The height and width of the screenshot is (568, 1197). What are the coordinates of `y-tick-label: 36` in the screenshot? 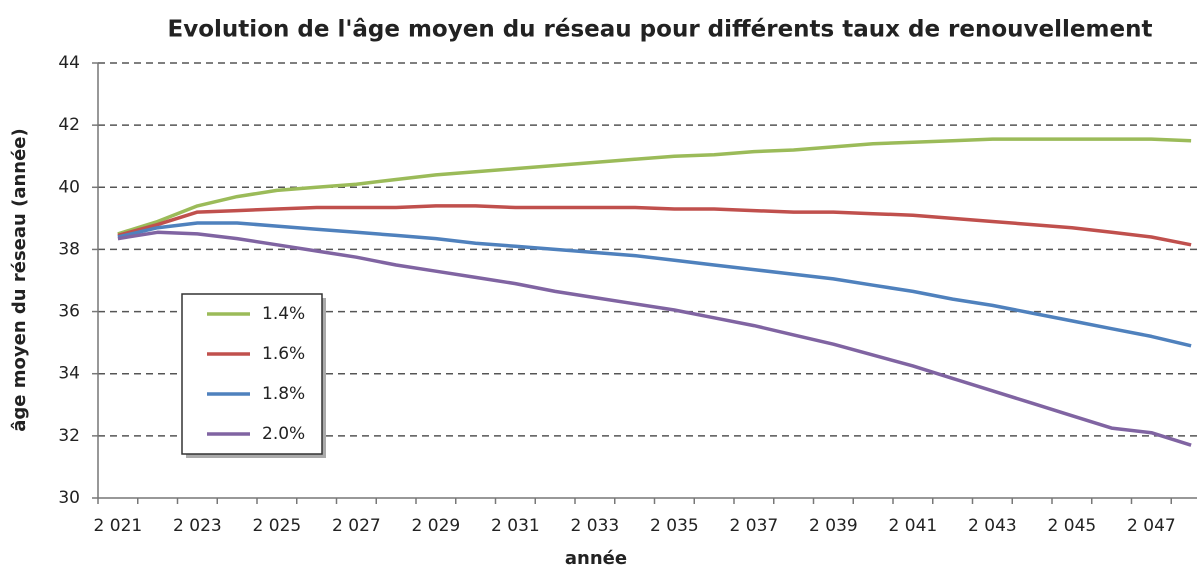 It's located at (69, 312).